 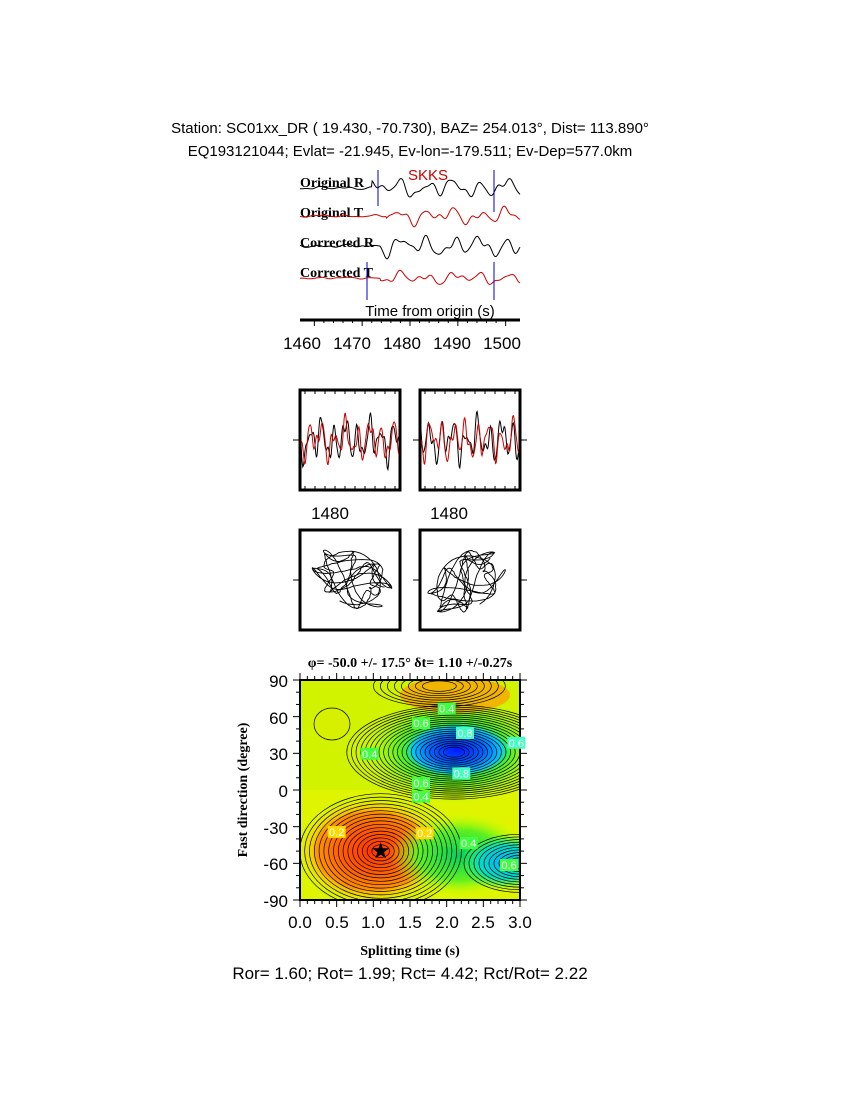 What do you see at coordinates (410, 663) in the screenshot?
I see `grid-search-title: φ= -50.0 +/- 17.5° δt= 1.10 +/-0.27s` at bounding box center [410, 663].